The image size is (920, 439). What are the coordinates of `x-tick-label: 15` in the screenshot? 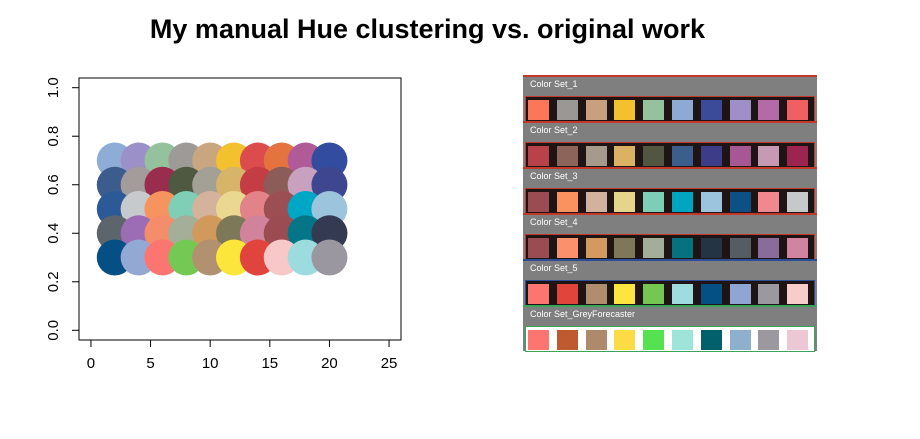 It's located at (269, 363).